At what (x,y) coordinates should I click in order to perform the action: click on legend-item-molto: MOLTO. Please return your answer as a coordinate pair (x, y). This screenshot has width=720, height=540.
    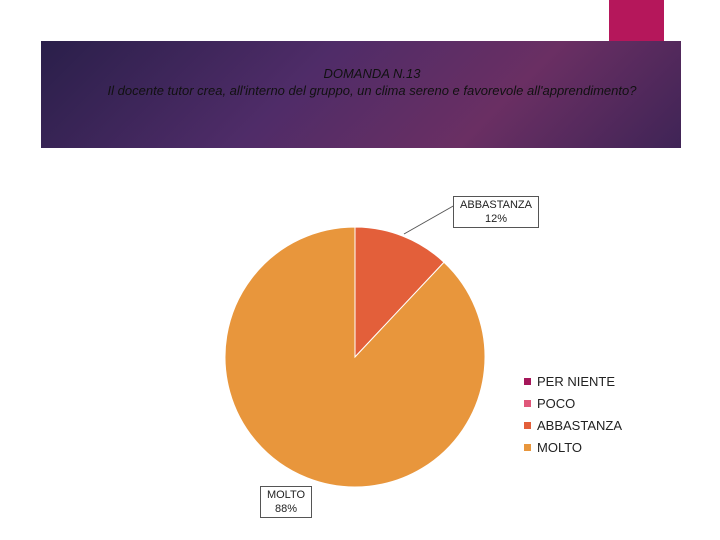
    Looking at the image, I should click on (573, 447).